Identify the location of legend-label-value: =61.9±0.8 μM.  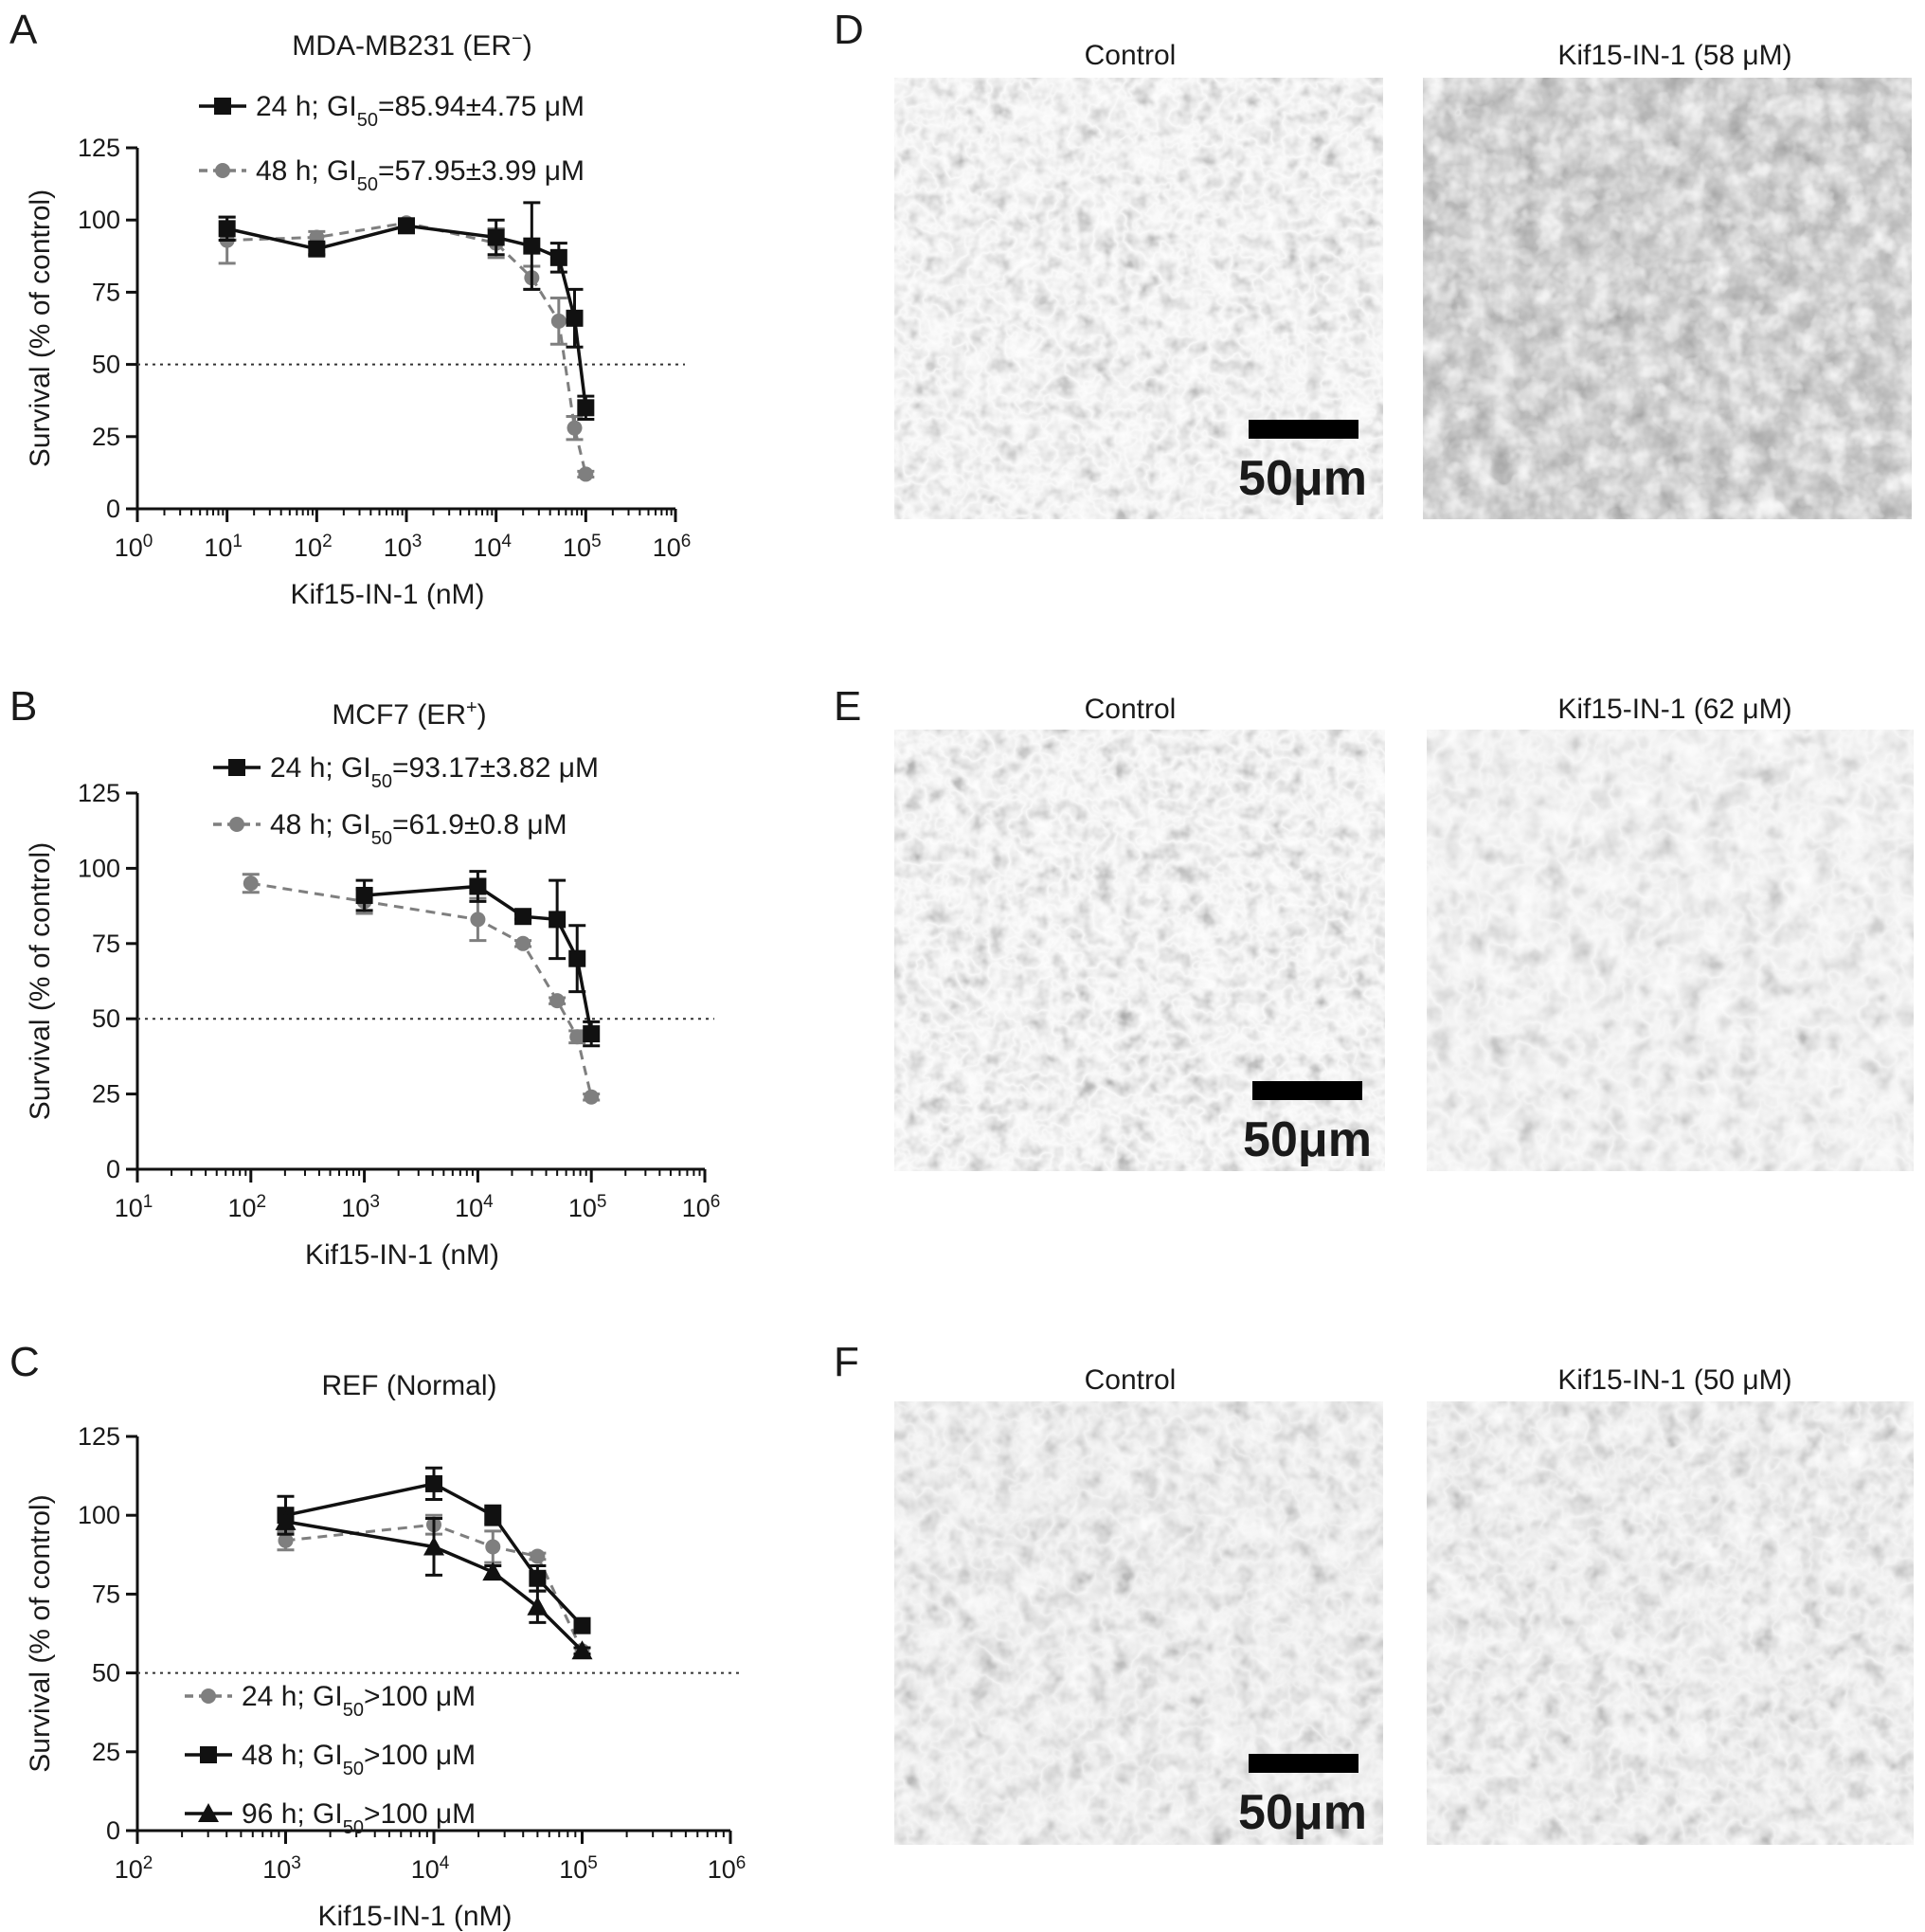
(479, 824).